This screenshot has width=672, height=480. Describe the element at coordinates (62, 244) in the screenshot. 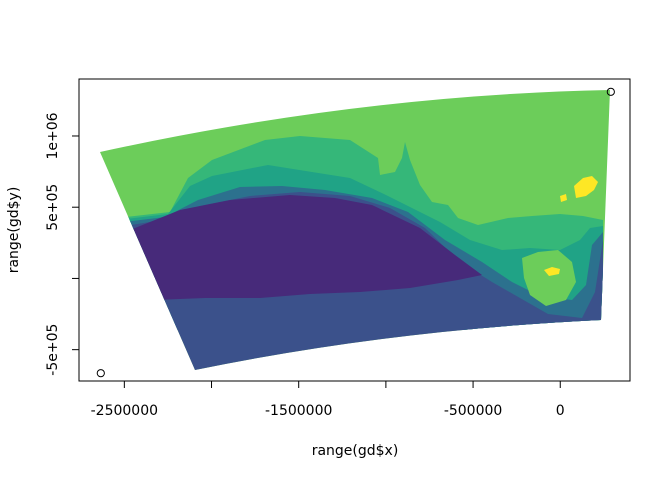

I see `y-axis: -5e+05 5e+05 1e+06` at that location.